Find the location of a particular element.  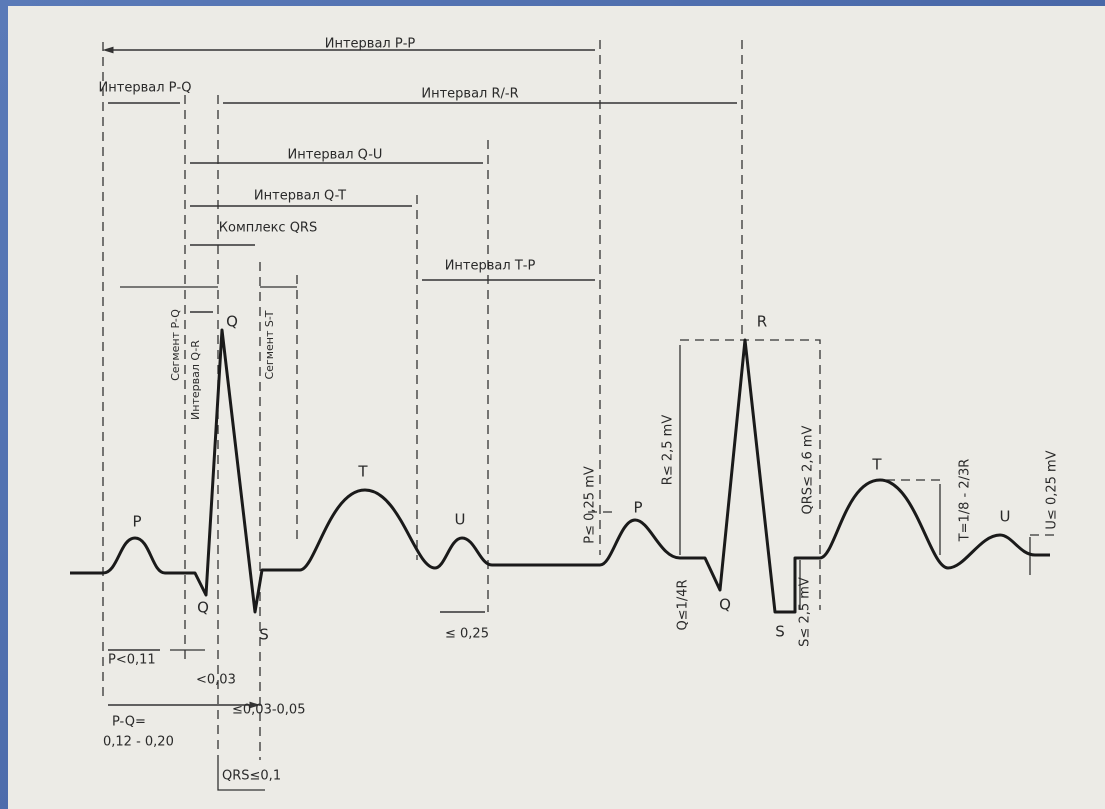

amplitude-label: S≤ 2,5 mV is located at coordinates (805, 612).